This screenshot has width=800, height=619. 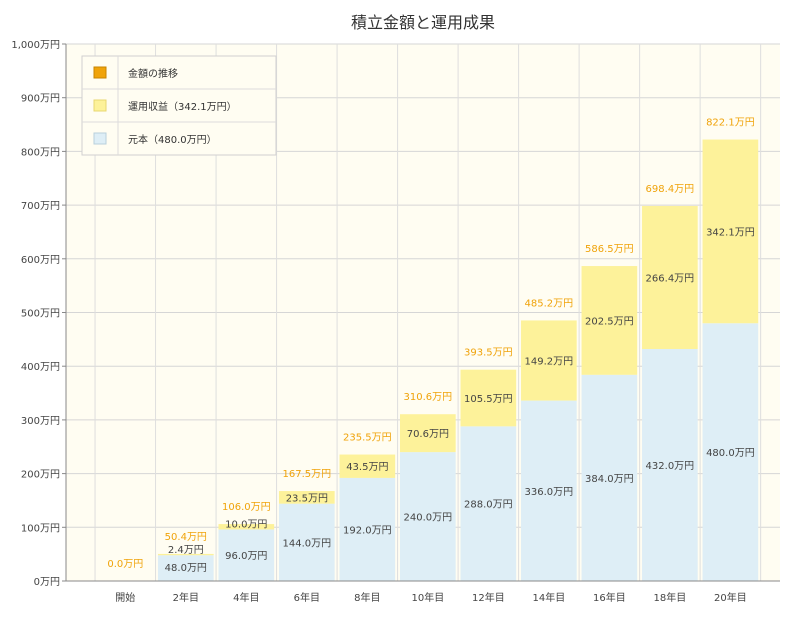 I want to click on returns-value-label: 70.6万円, so click(x=428, y=434).